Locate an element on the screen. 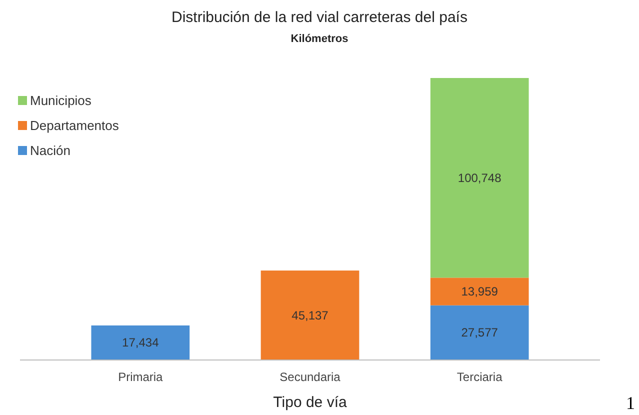 Image resolution: width=639 pixels, height=415 pixels. chart-title: Distribución de la red vial carreteras del país is located at coordinates (320, 17).